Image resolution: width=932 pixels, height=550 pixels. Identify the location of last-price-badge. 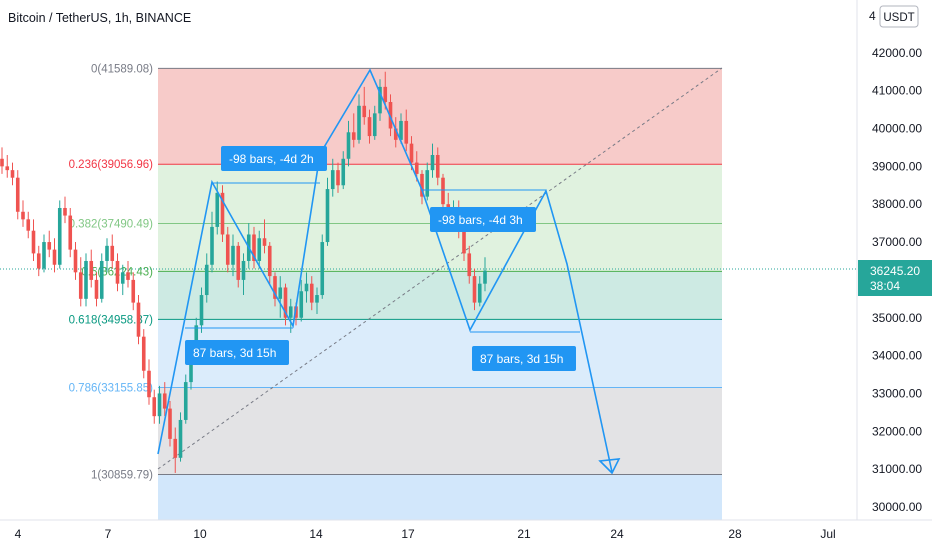
(895, 278).